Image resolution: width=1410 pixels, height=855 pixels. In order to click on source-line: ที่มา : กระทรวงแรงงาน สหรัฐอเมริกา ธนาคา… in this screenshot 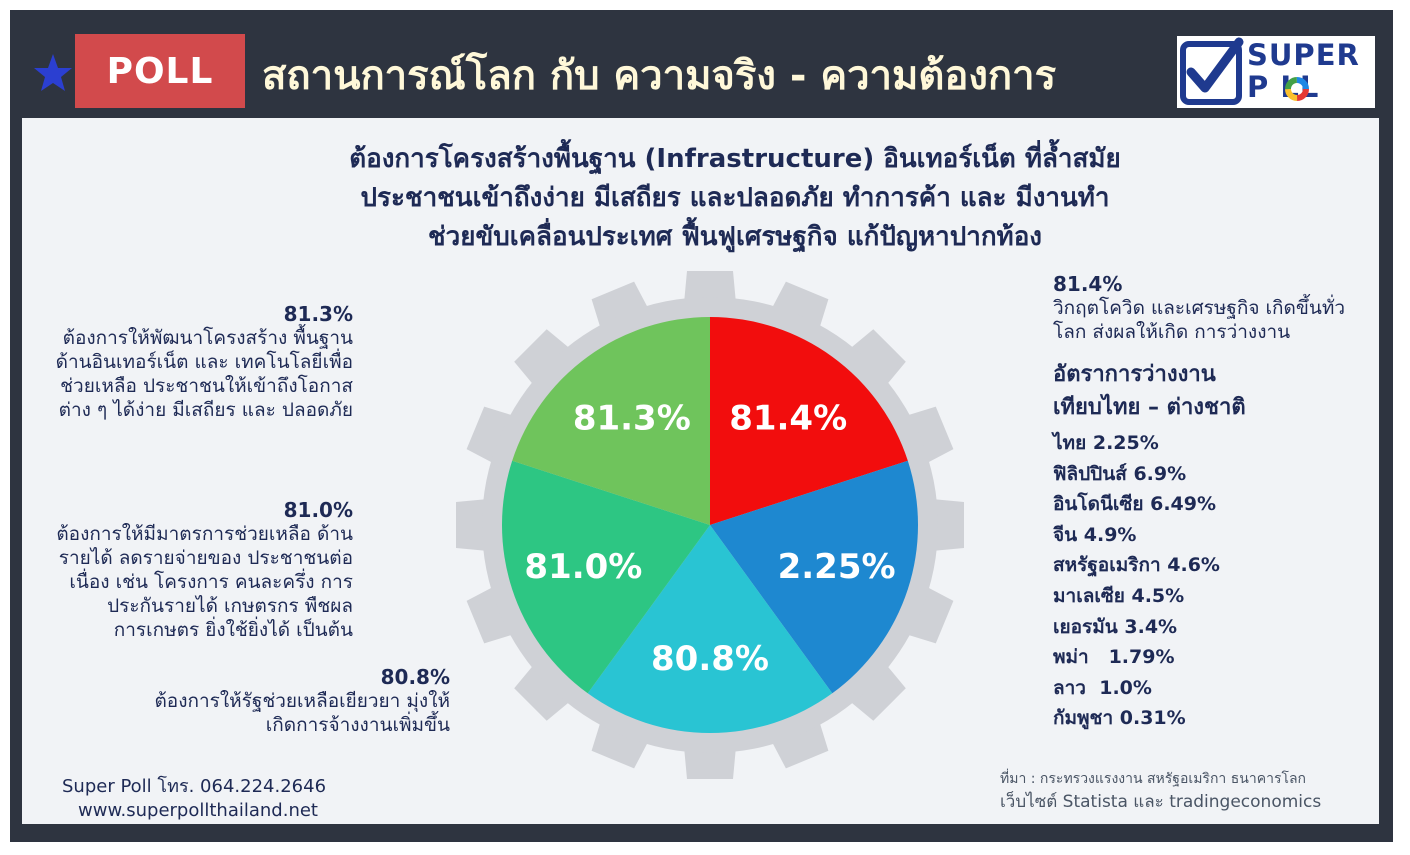, I will do `click(1153, 779)`.